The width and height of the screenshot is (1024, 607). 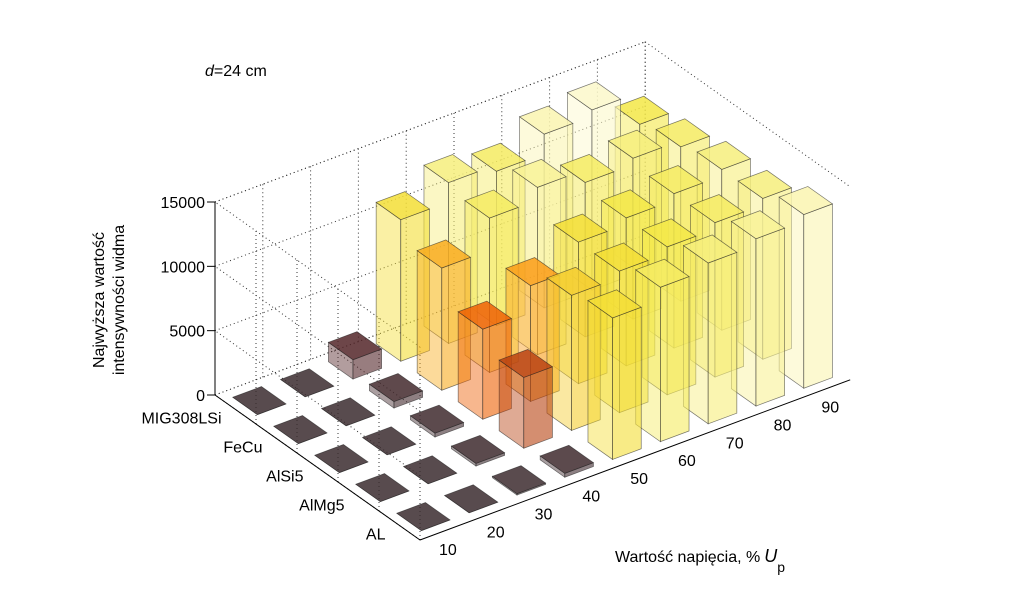 I want to click on z-axis-label: Najwyższa wartość, so click(x=99, y=300).